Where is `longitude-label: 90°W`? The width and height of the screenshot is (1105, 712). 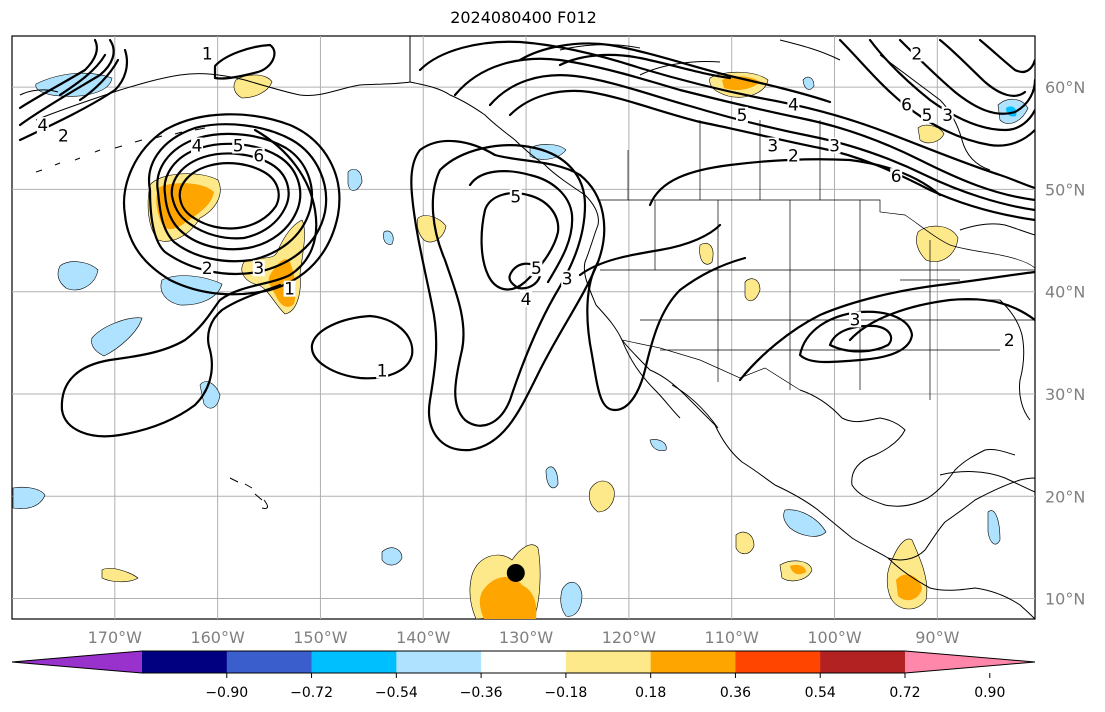
longitude-label: 90°W is located at coordinates (937, 637).